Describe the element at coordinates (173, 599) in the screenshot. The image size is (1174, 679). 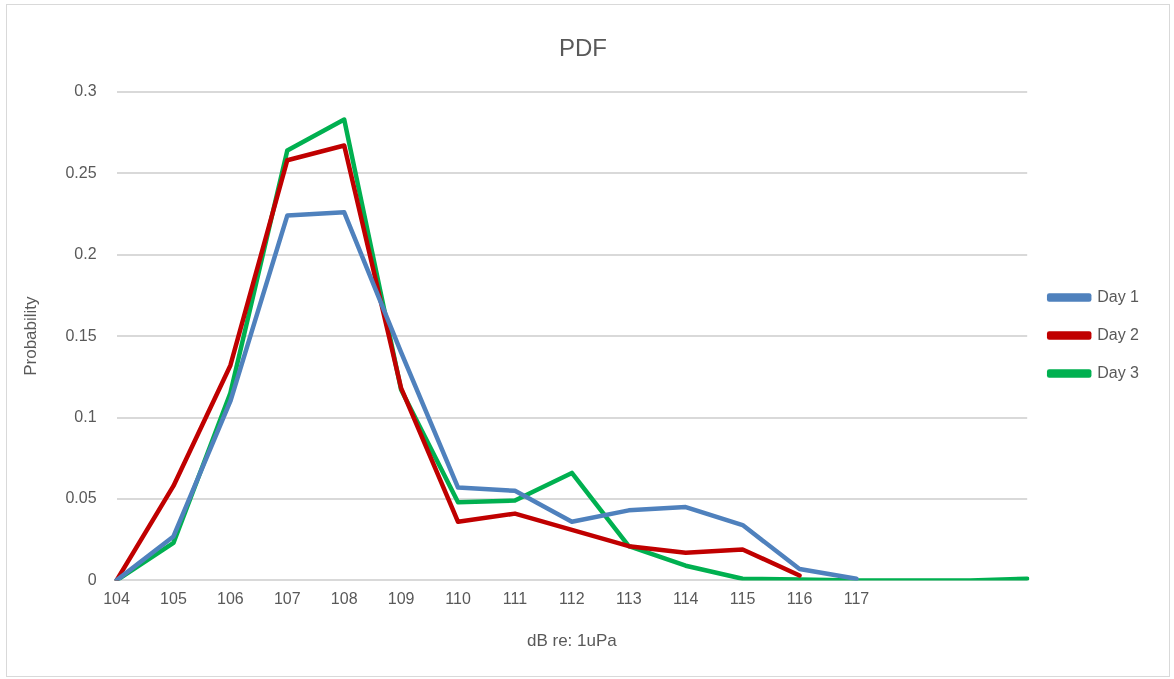
I see `x-tick-label: 105` at that location.